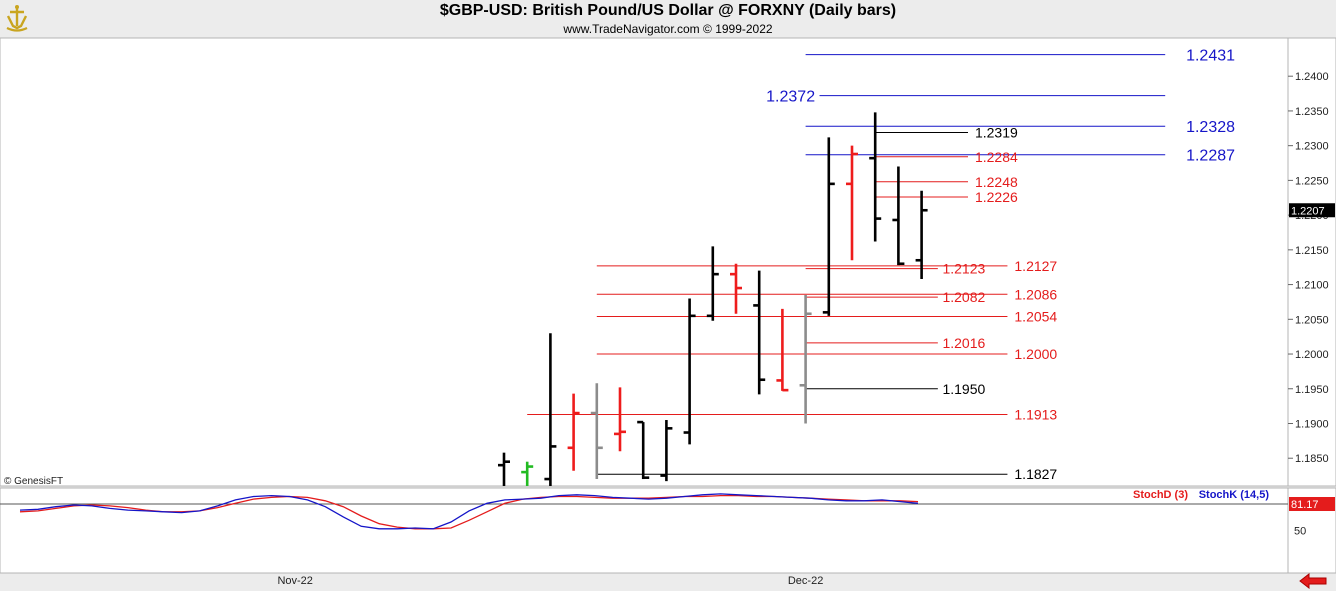  Describe the element at coordinates (294, 581) in the screenshot. I see `x-axis-label: Nov-22` at that location.